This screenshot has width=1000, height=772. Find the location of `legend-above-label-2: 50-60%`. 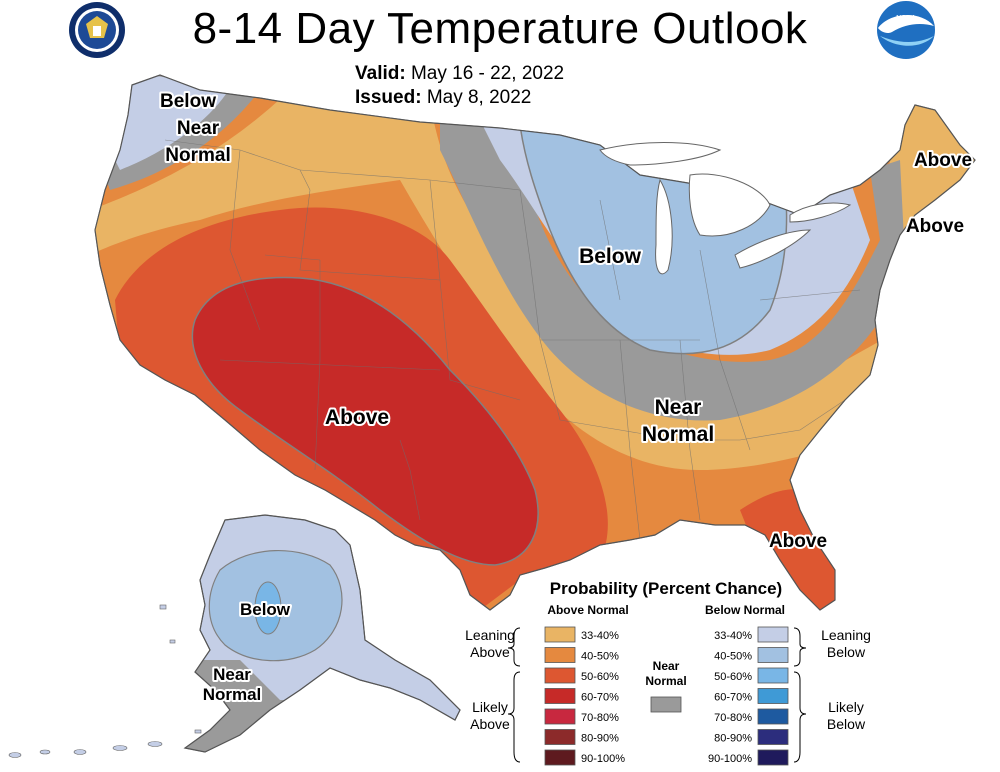

legend-above-label-2: 50-60% is located at coordinates (600, 677).